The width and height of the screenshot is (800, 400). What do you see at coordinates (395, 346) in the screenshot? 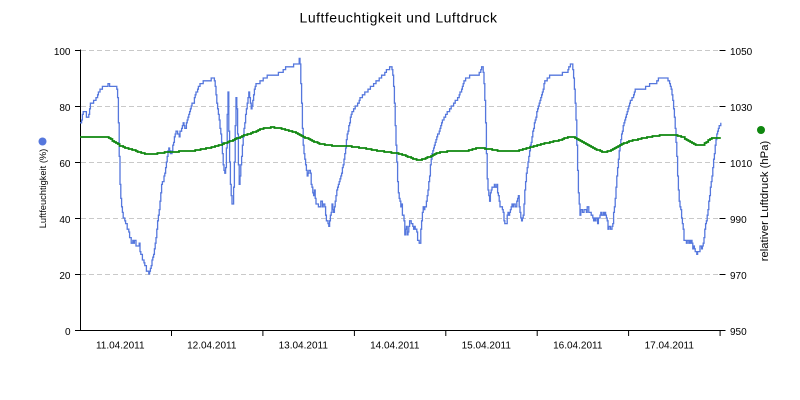
I see `svg-text: 14.04.2011` at bounding box center [395, 346].